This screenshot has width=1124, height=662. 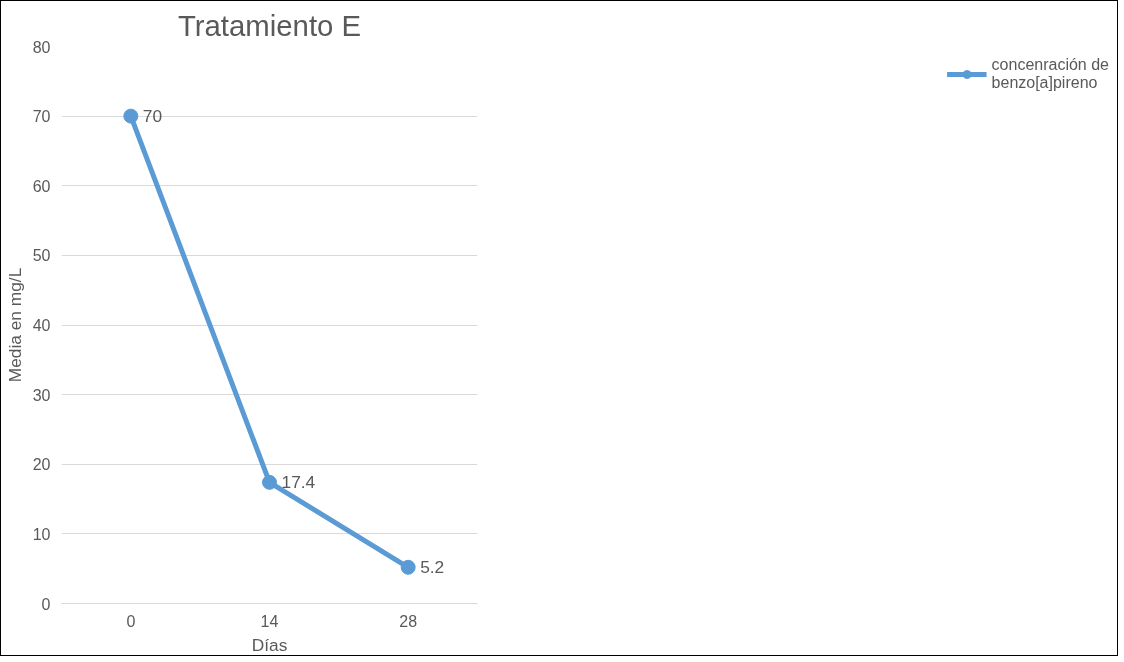 What do you see at coordinates (298, 482) in the screenshot?
I see `data-label: 17.4` at bounding box center [298, 482].